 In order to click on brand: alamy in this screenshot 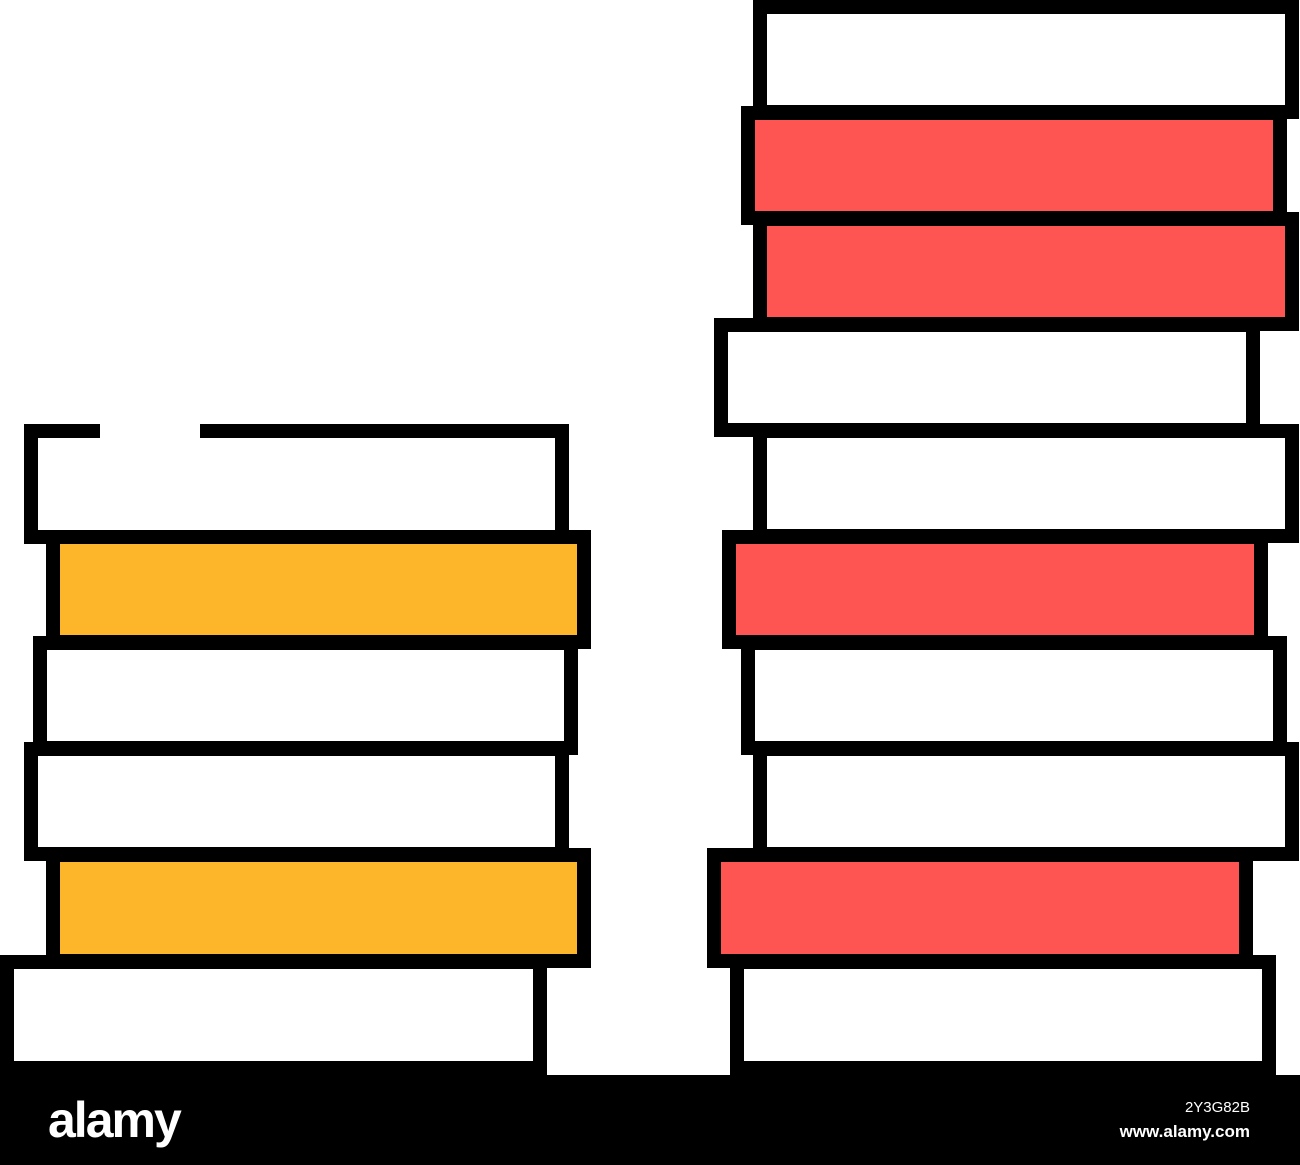, I will do `click(115, 1120)`.